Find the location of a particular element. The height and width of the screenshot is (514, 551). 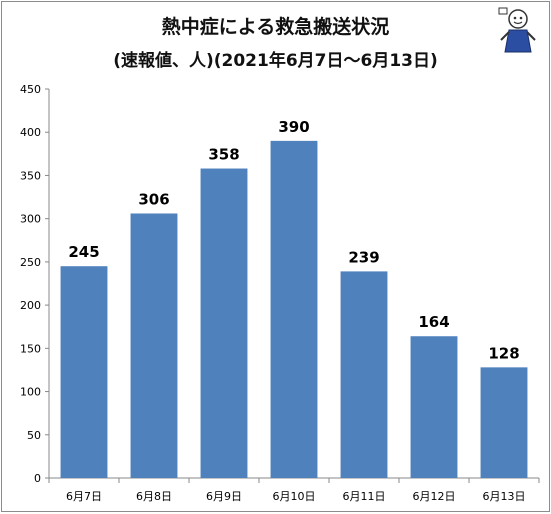

y-tick-label: 100 is located at coordinates (30, 392).